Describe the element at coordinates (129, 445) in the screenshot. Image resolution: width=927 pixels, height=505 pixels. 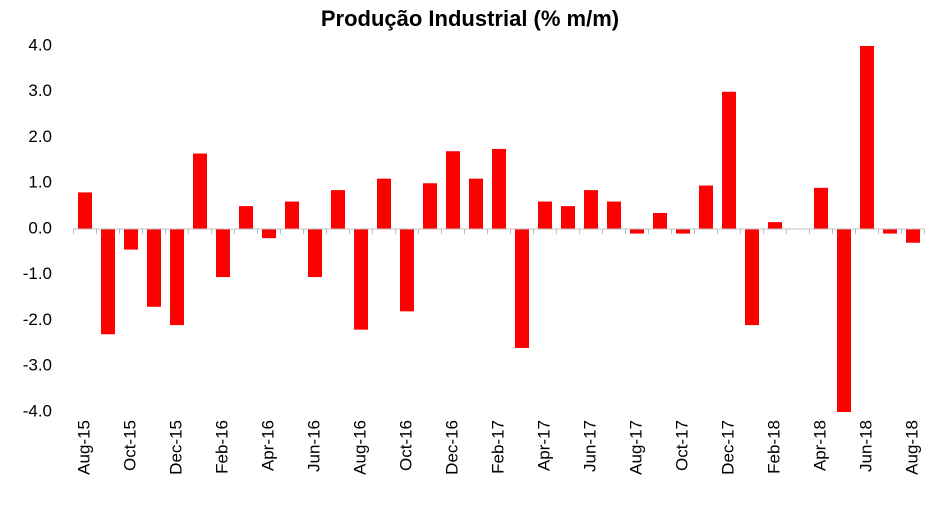
I see `x-tick-label: Oct-15` at that location.